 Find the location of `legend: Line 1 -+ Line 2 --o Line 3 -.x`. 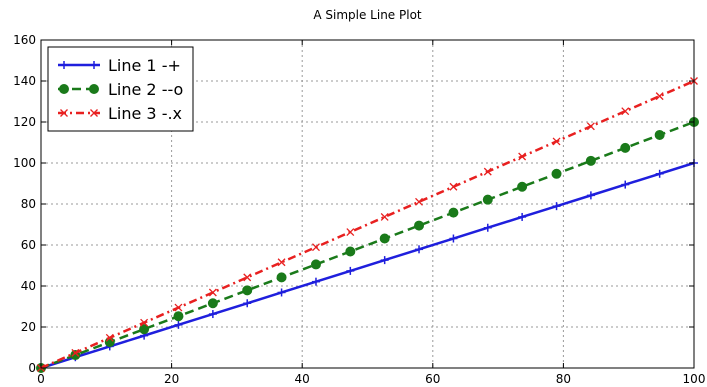

legend: Line 1 -+ Line 2 --o Line 3 -.x is located at coordinates (120, 89).